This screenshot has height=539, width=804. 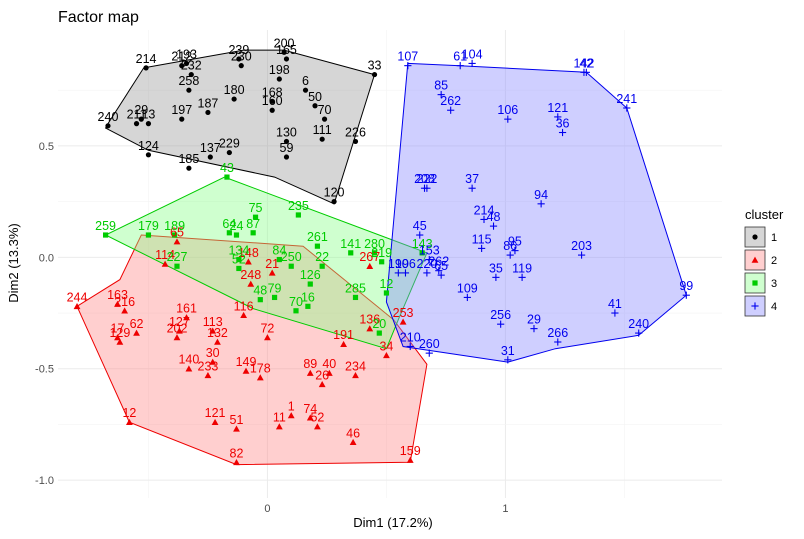 What do you see at coordinates (441, 86) in the screenshot?
I see `cluster-4-point-label: 85` at bounding box center [441, 86].